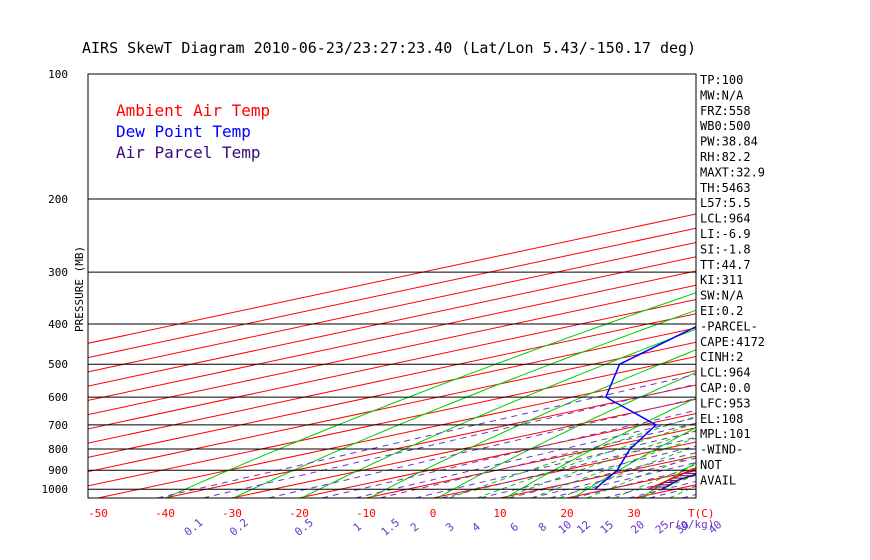  I want to click on pressure-tick-label: 600, so click(58, 397).